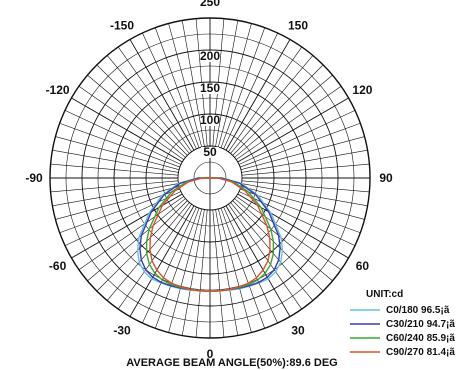  What do you see at coordinates (122, 26) in the screenshot?
I see `angle-tick-label: -150` at bounding box center [122, 26].